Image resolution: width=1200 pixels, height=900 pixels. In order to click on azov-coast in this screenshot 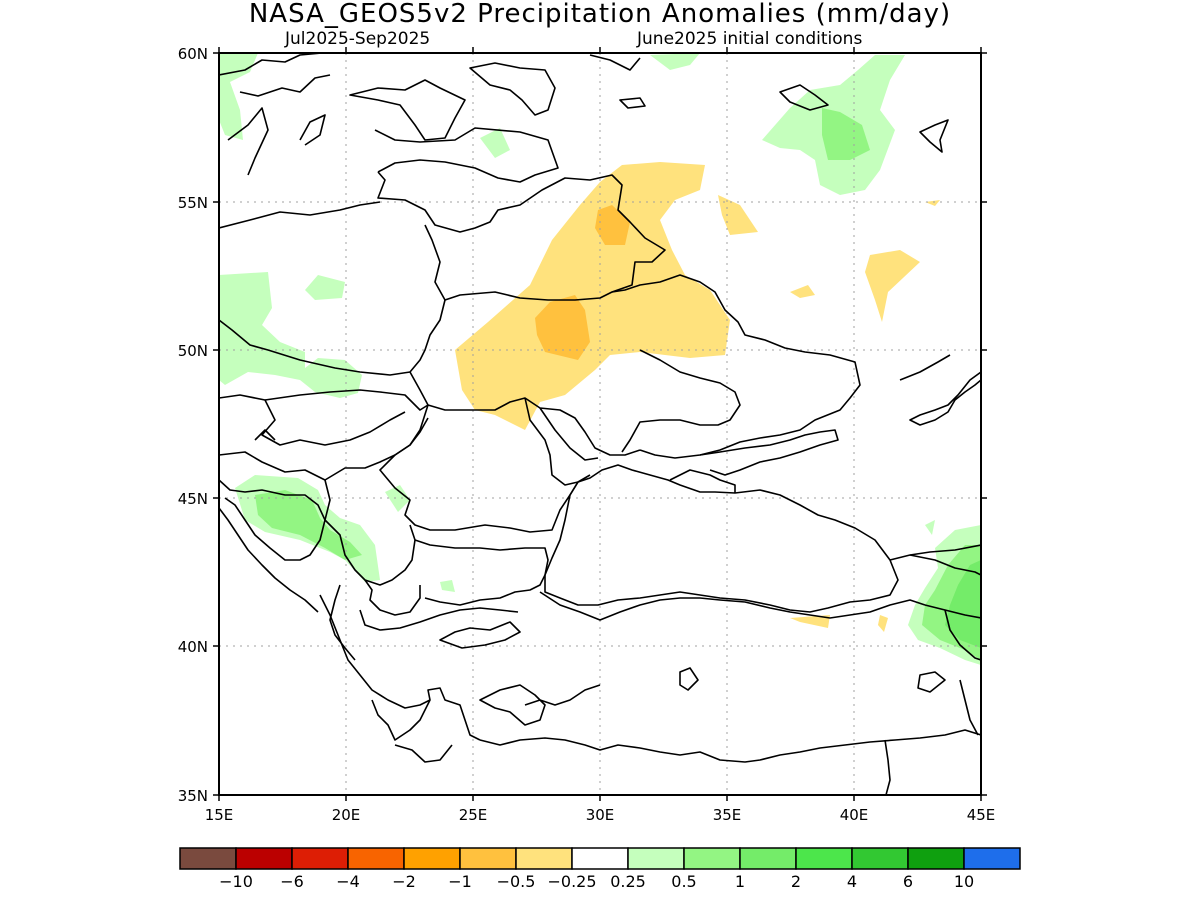, I will do `click(769, 452)`.